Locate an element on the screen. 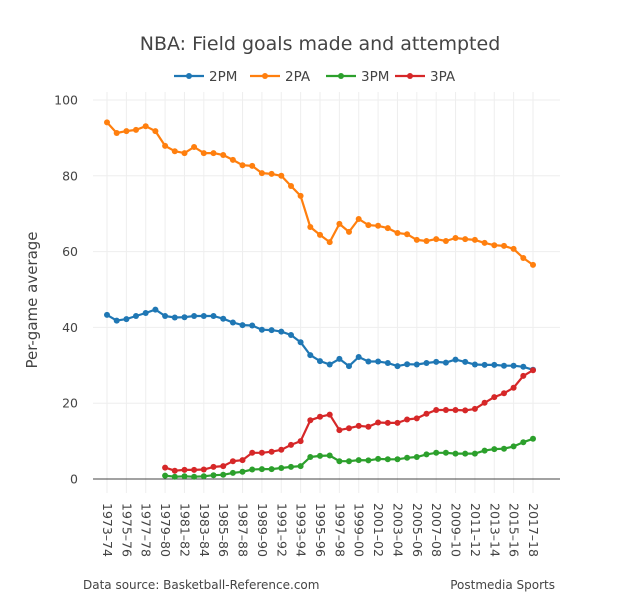 The image size is (640, 600). legend-item-3PM: 3PM is located at coordinates (357, 77).